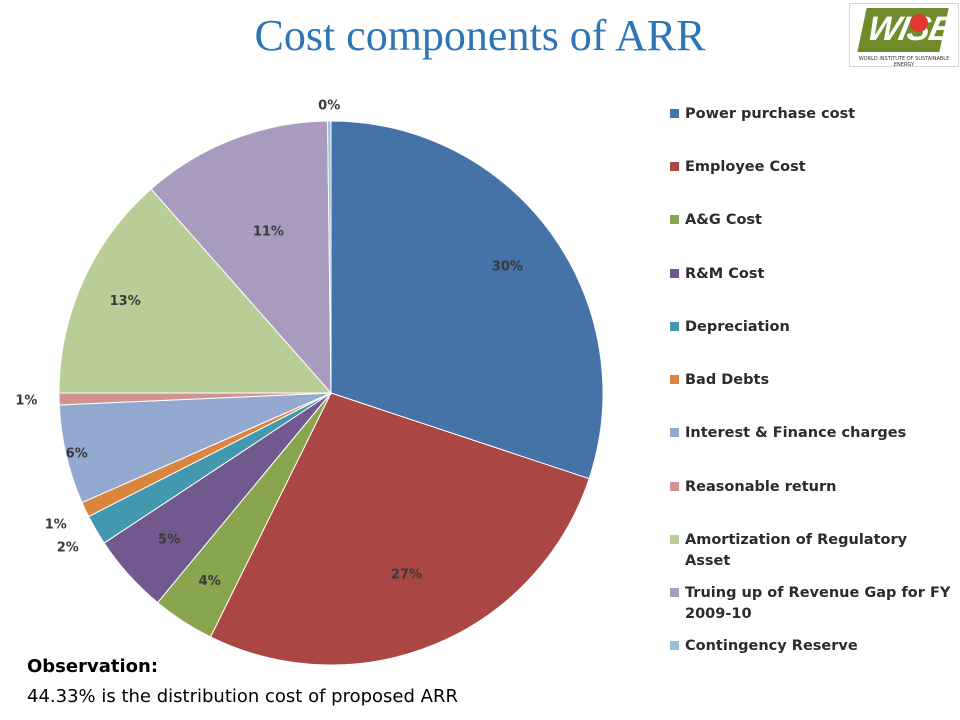 The height and width of the screenshot is (720, 960). Describe the element at coordinates (210, 581) in the screenshot. I see `pie-label-a-g-cost: 4%` at that location.